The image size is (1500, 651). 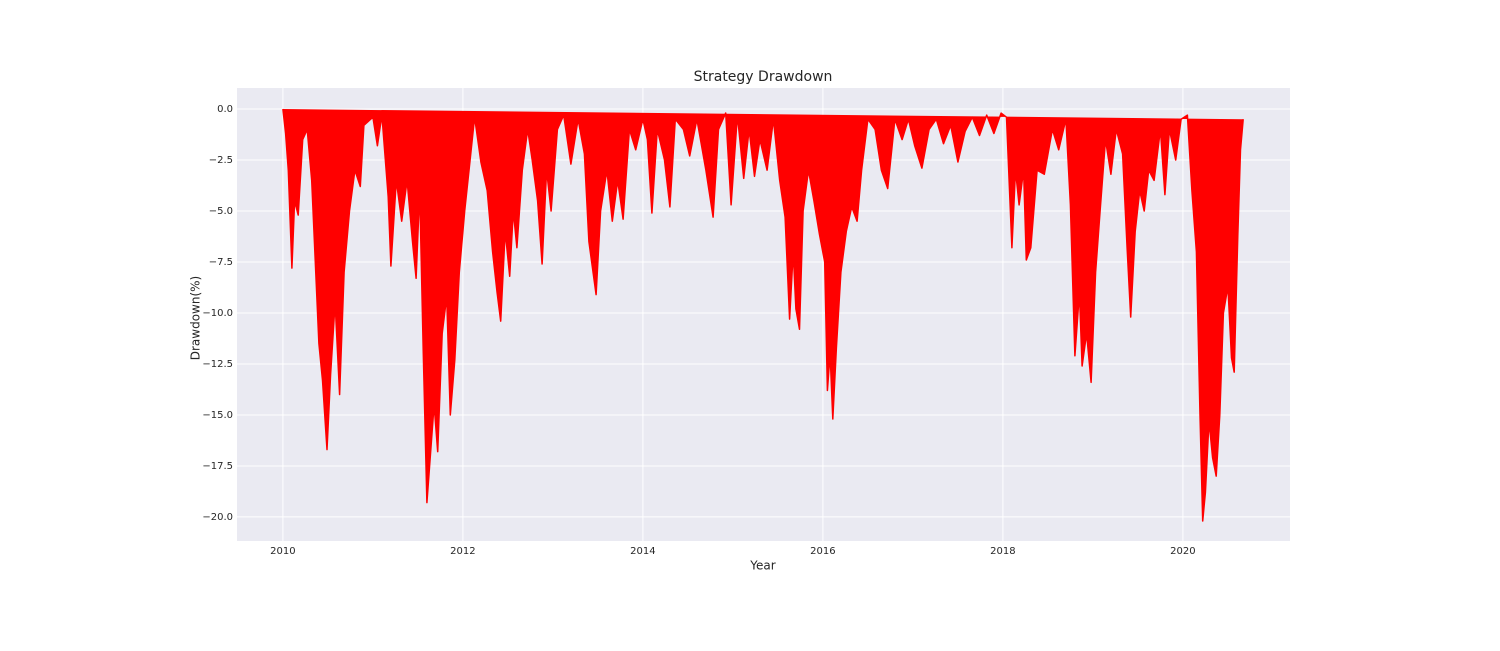 I want to click on x-tick-label: 2014, so click(x=642, y=551).